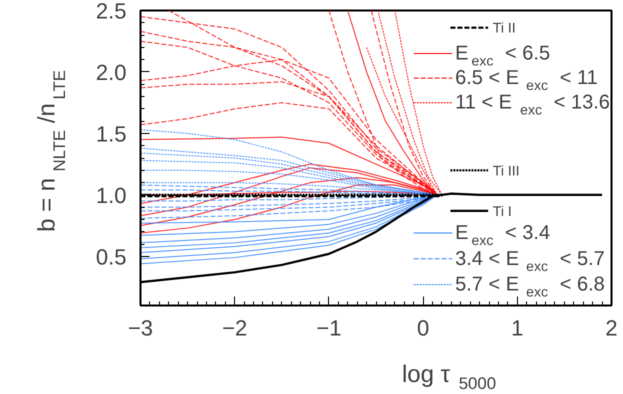 The image size is (623, 394). I want to click on legend-label: Ti I, so click(502, 210).